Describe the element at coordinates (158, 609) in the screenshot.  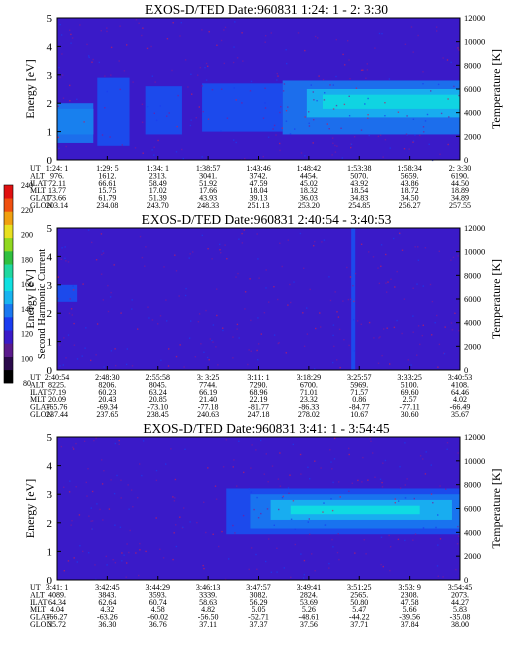
I see `table-cell: 4.58` at that location.